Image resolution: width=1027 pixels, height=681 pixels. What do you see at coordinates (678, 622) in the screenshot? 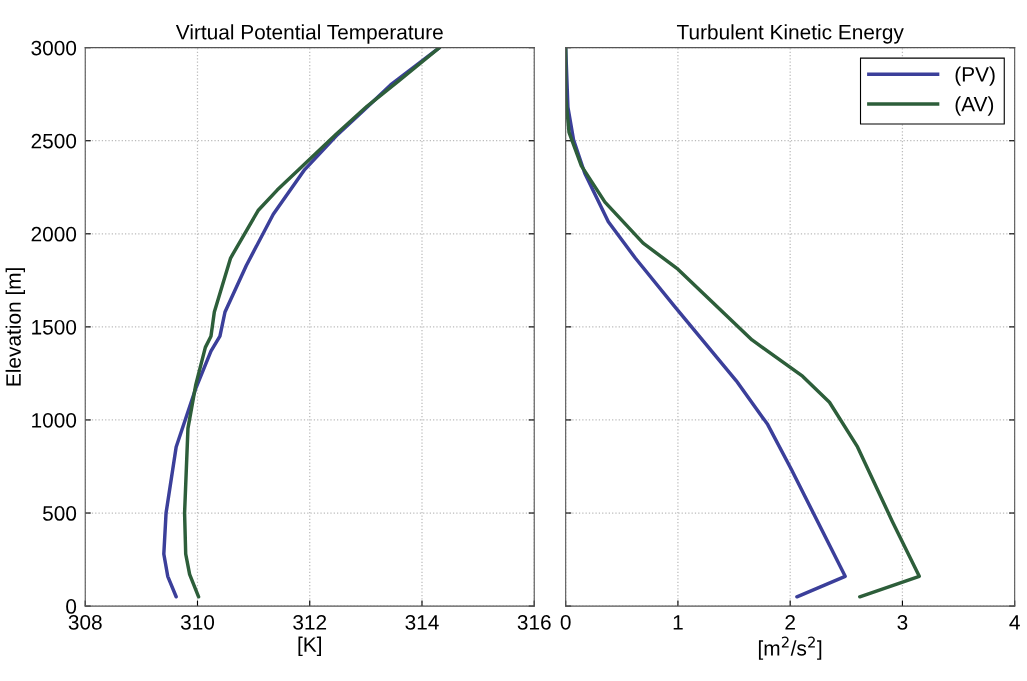
I see `x-tick-label: 1` at bounding box center [678, 622].